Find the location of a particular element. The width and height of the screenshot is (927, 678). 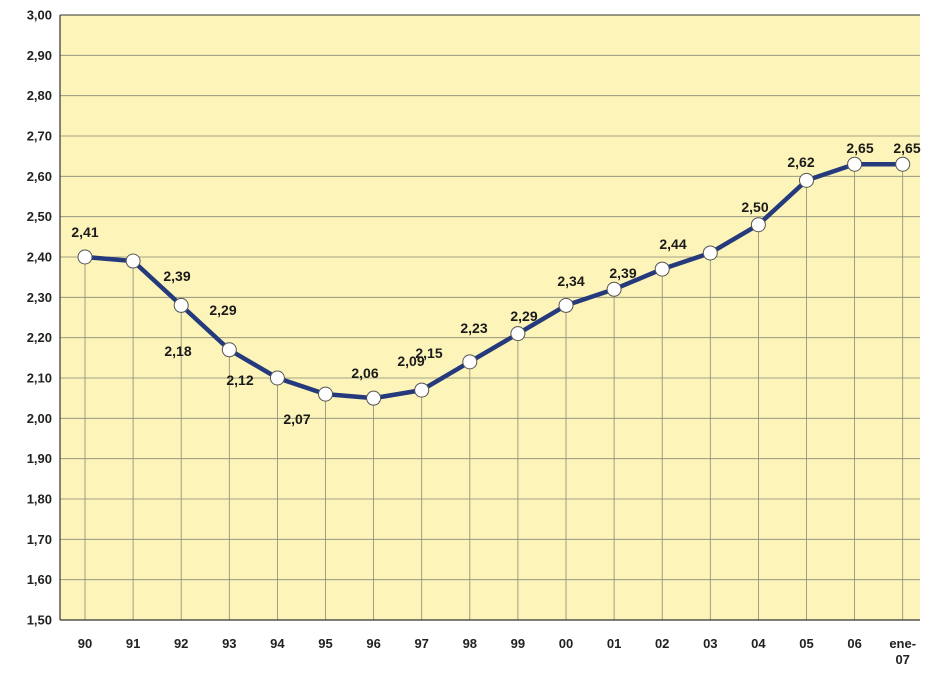

data-label: 2,62 is located at coordinates (800, 162).